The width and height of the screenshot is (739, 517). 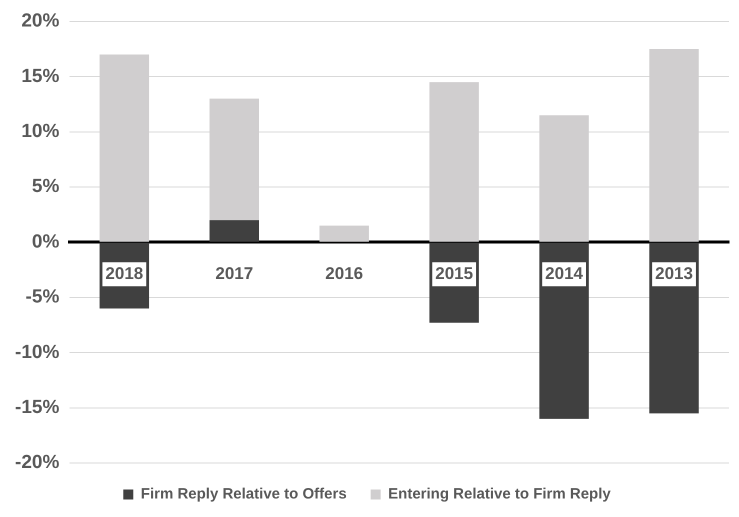 I want to click on x-tick-label: 2013, so click(x=674, y=273).